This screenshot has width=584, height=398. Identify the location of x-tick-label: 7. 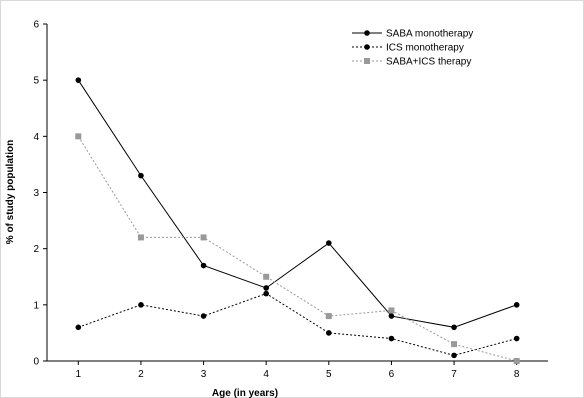
(454, 374).